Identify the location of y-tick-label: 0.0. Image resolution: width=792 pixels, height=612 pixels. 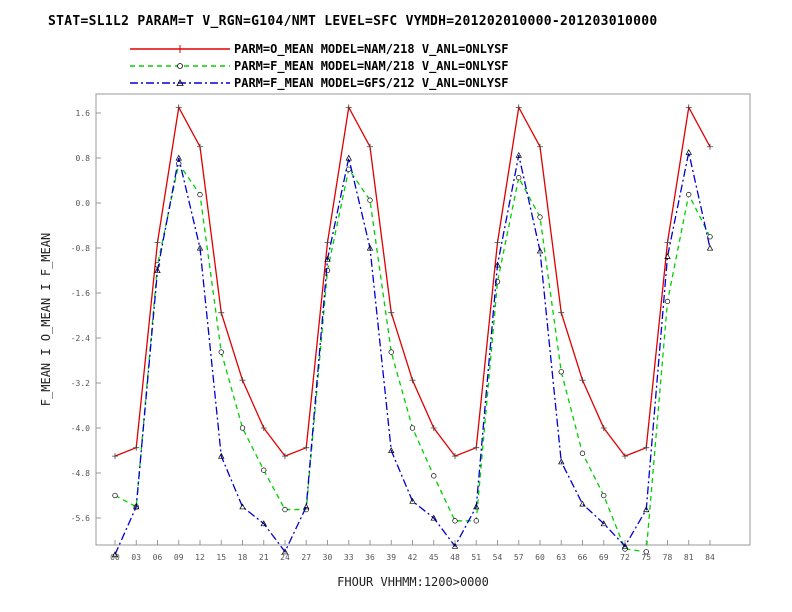
(83, 203).